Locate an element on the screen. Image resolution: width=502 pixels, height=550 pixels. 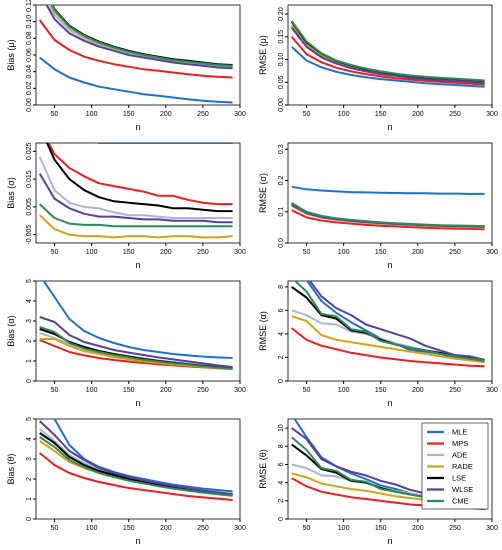
y-tick-label: 10 is located at coordinates (281, 428).